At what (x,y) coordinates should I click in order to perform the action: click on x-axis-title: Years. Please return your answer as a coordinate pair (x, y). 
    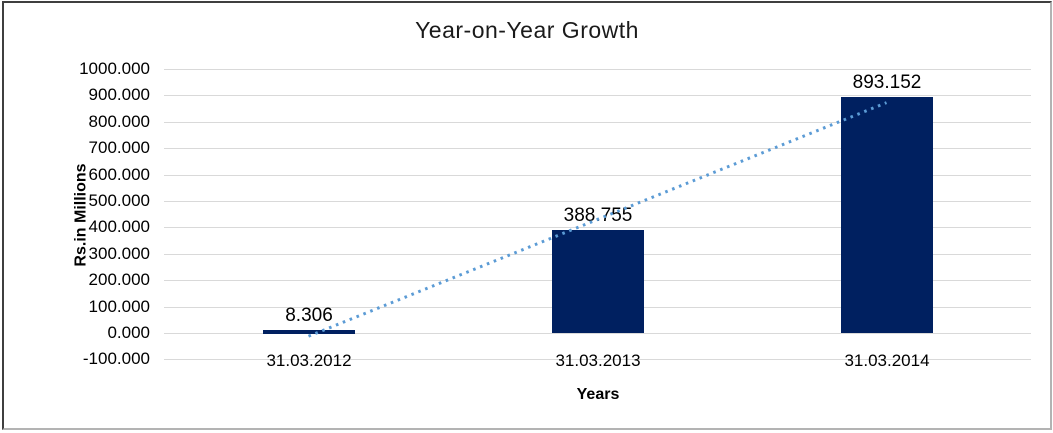
    Looking at the image, I should click on (598, 394).